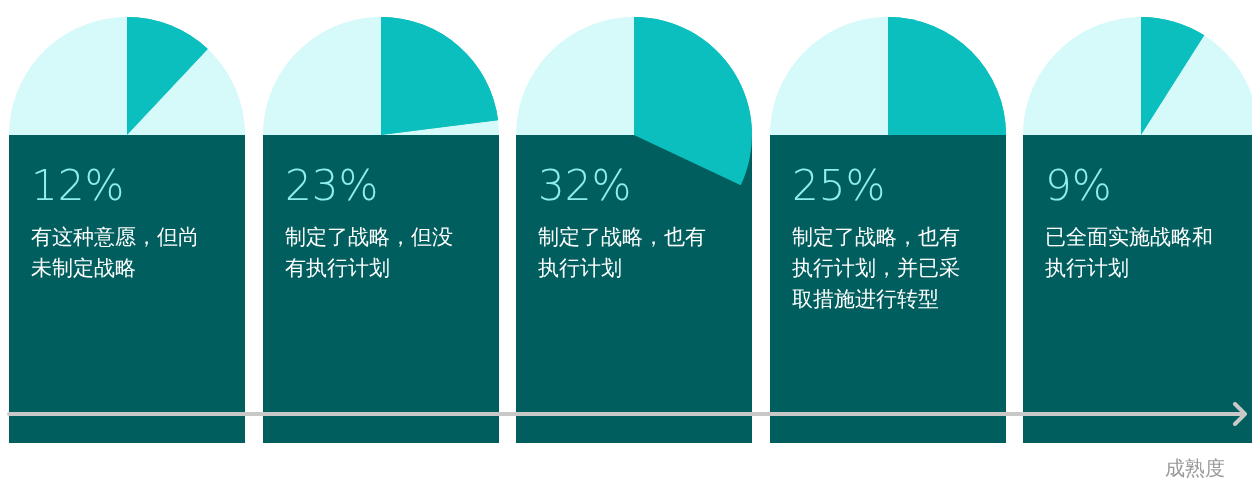  Describe the element at coordinates (622, 252) in the screenshot. I see `text: 制定了战略，也有执行计划` at that location.